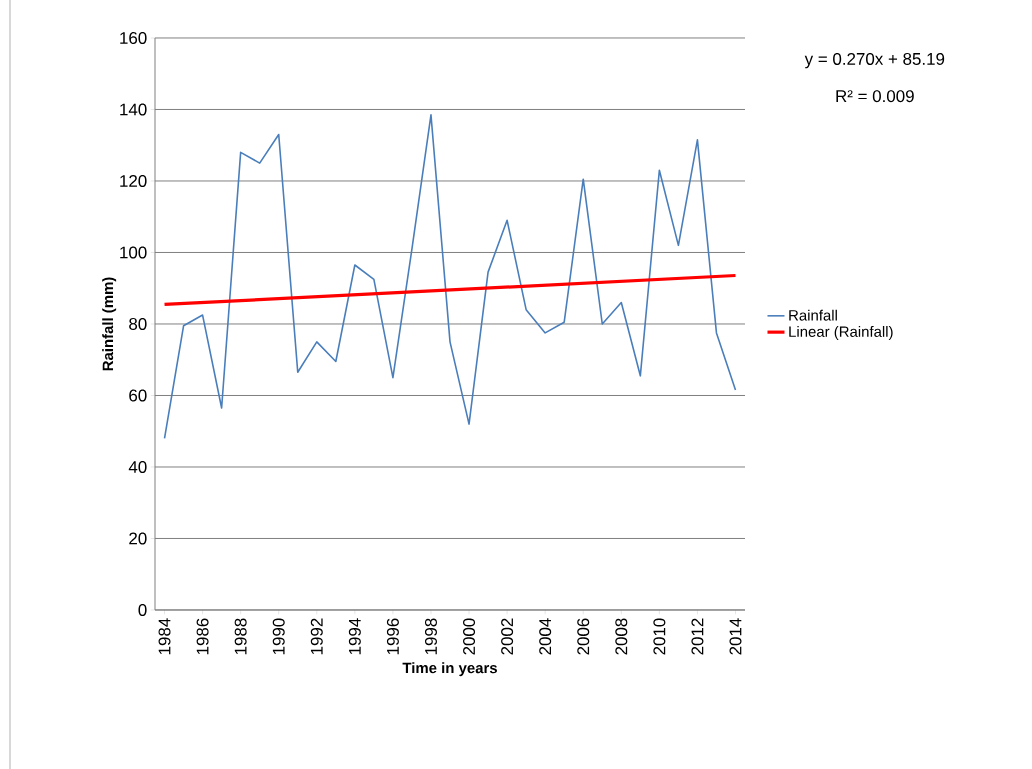 The height and width of the screenshot is (769, 1032). I want to click on x-tick-label: 1988, so click(240, 636).